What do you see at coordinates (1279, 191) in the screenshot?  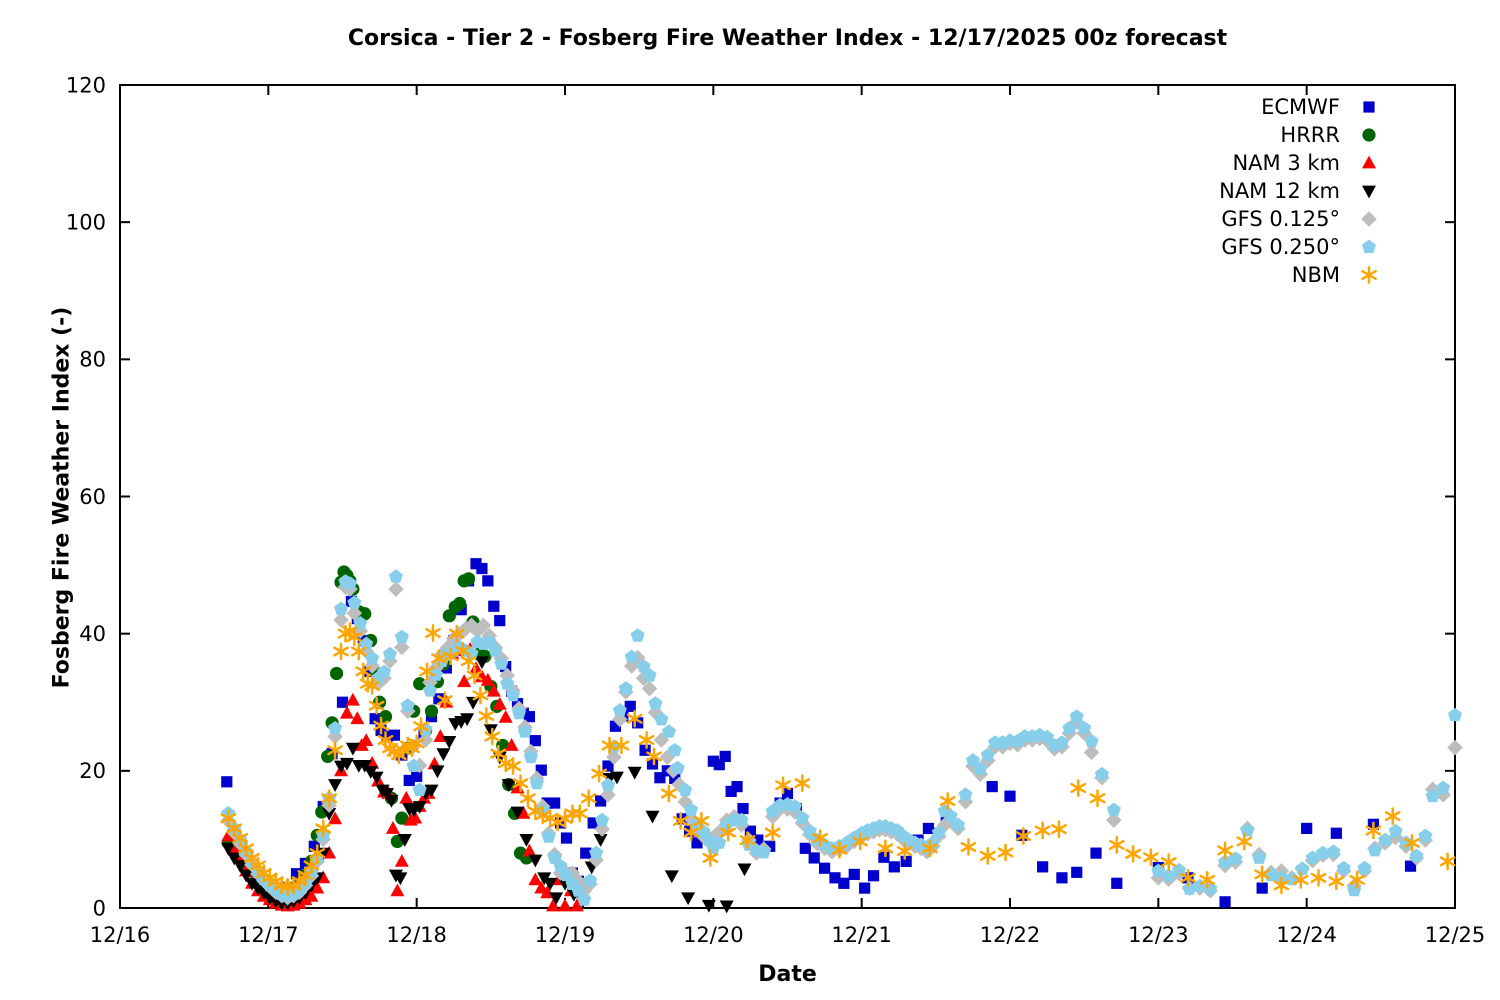 I see `legend-label: NAM 12 km` at bounding box center [1279, 191].